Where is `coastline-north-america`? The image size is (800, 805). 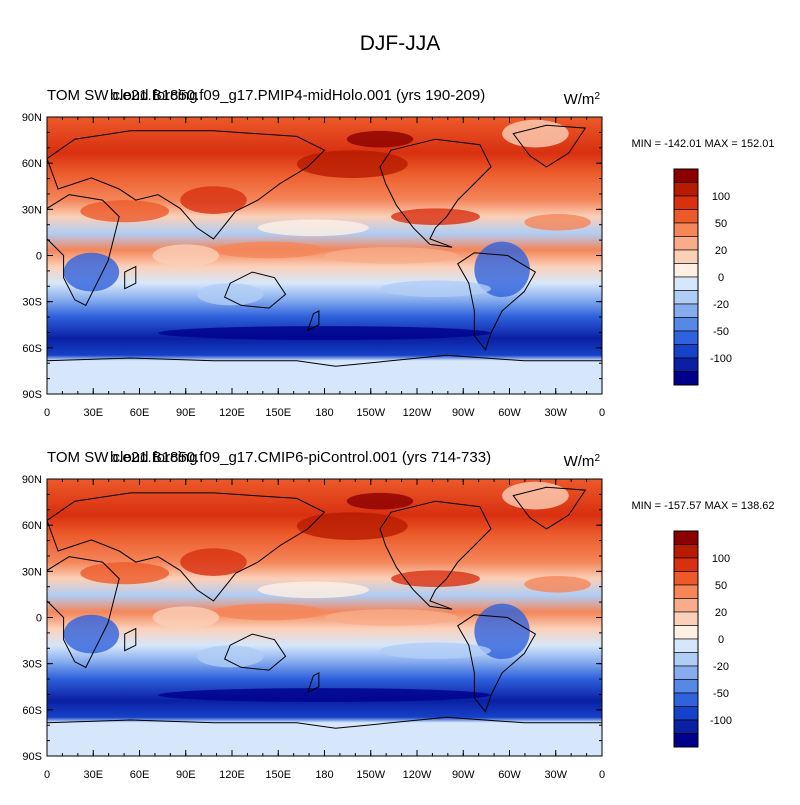
coastline-north-america is located at coordinates (435, 555).